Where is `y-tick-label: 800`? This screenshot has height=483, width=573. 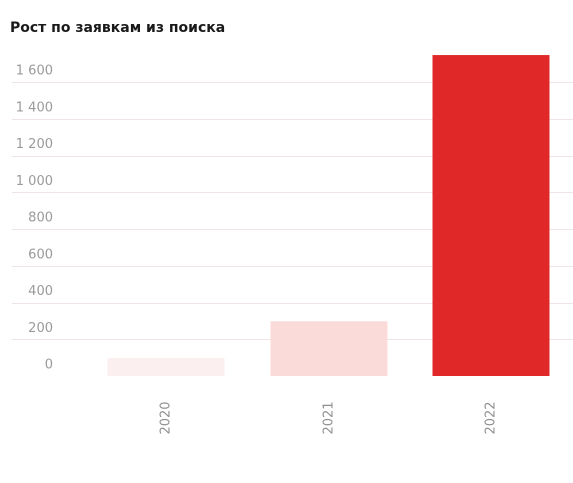
y-tick-label: 800 is located at coordinates (40, 218).